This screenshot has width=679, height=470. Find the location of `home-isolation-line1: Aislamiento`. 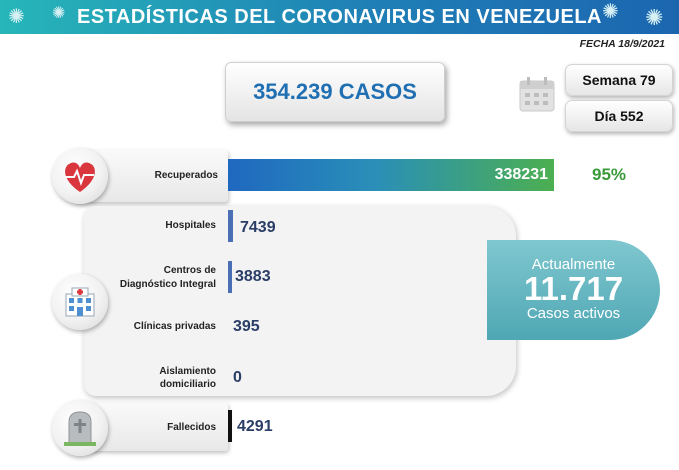

home-isolation-line1: Aislamiento is located at coordinates (187, 371).